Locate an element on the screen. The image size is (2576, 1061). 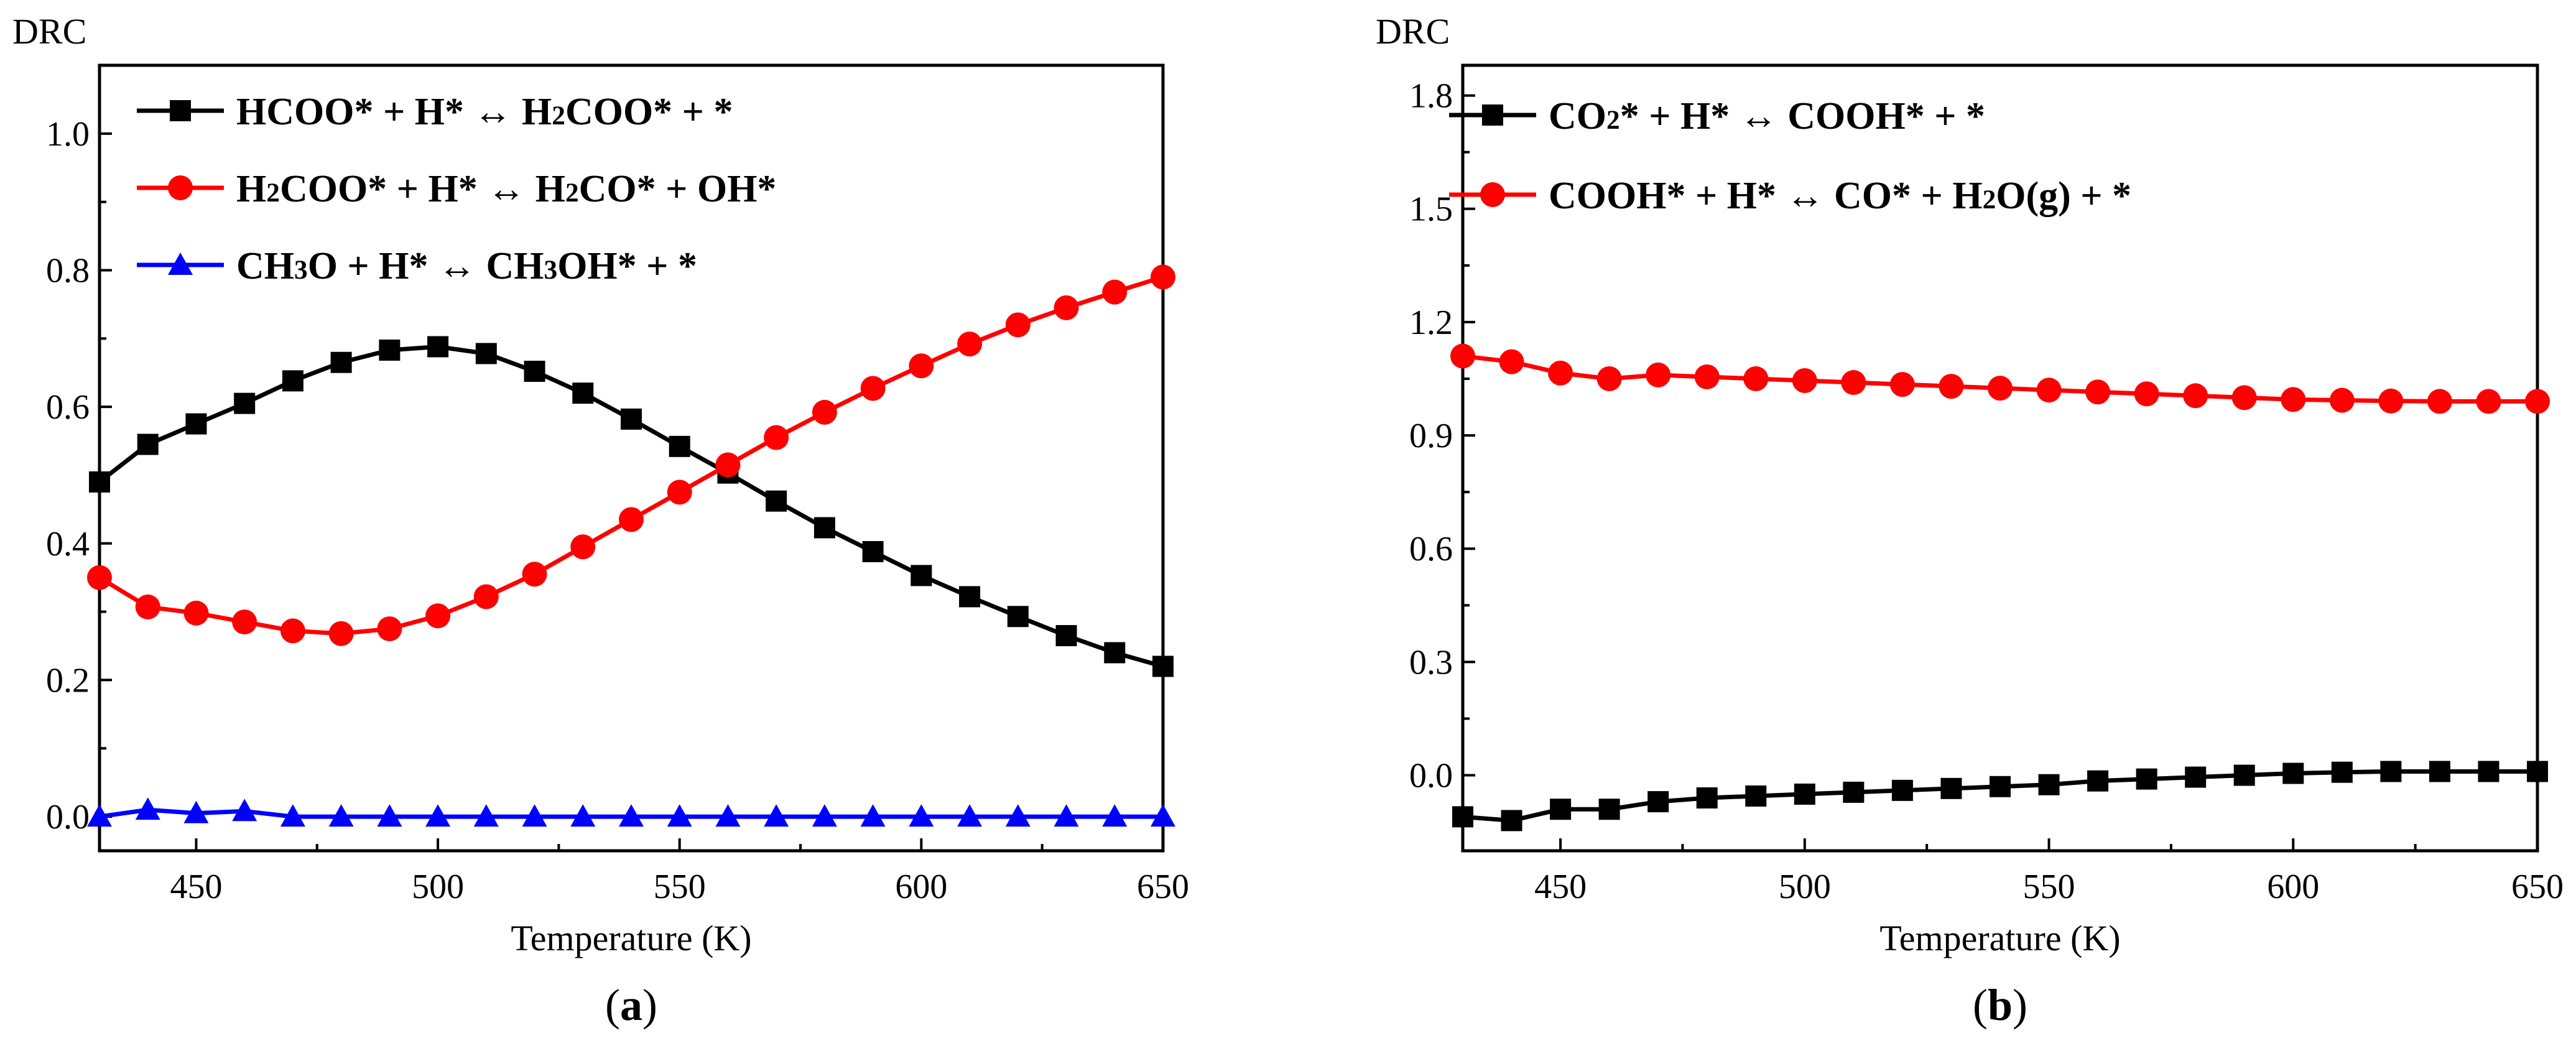
y-tick-label: 0.2 is located at coordinates (68, 680).